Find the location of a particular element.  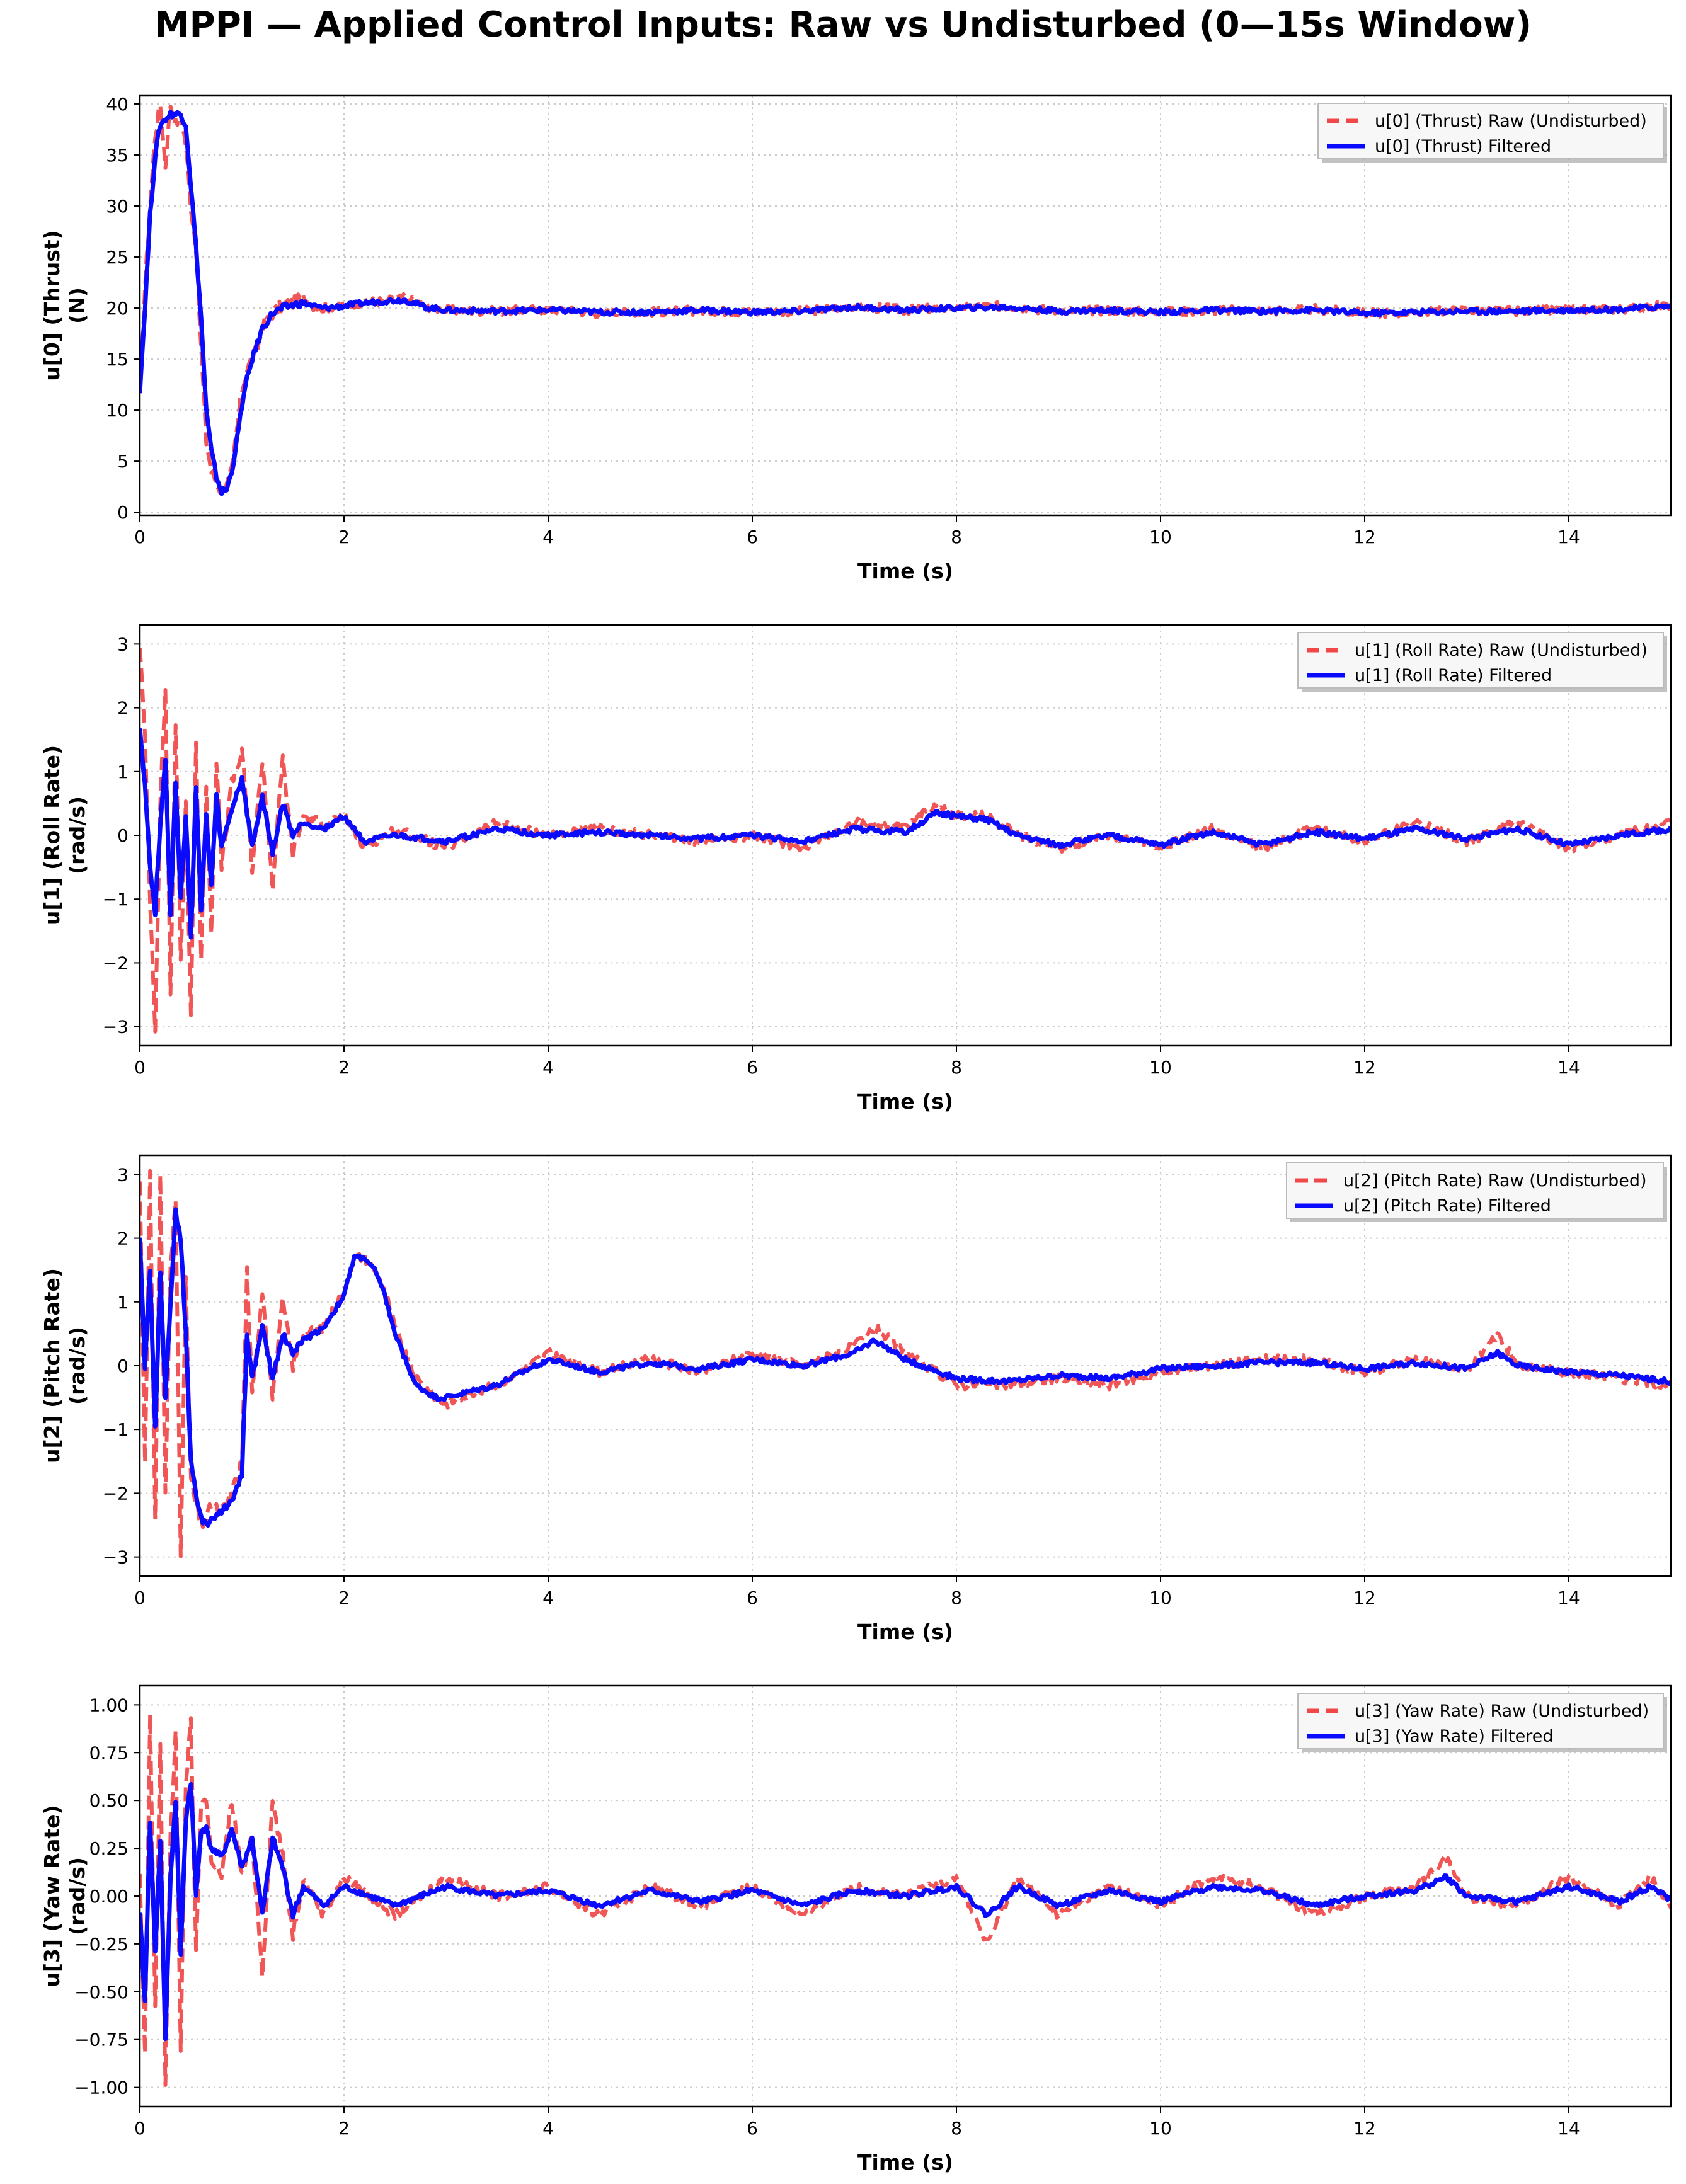

legend-entry-label: u[3] (Yaw Rate) Raw (Undisturbed) is located at coordinates (1502, 1711).